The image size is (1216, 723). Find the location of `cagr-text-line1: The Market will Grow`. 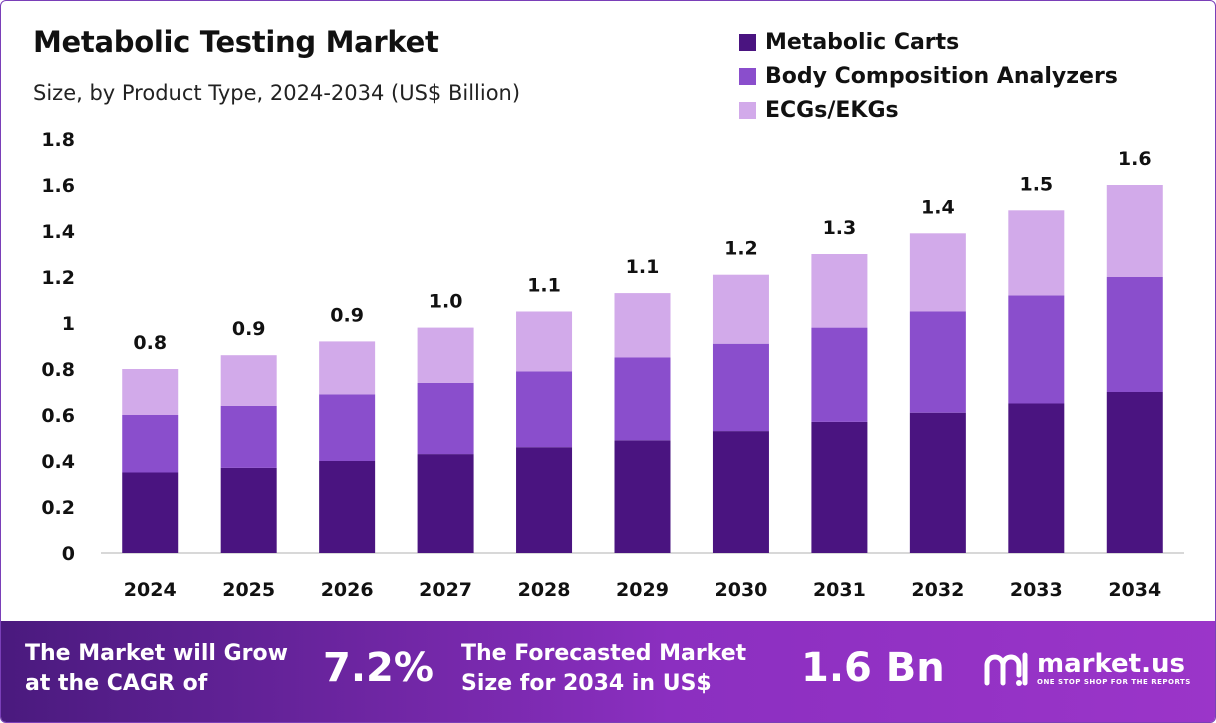

cagr-text-line1: The Market will Grow is located at coordinates (156, 653).